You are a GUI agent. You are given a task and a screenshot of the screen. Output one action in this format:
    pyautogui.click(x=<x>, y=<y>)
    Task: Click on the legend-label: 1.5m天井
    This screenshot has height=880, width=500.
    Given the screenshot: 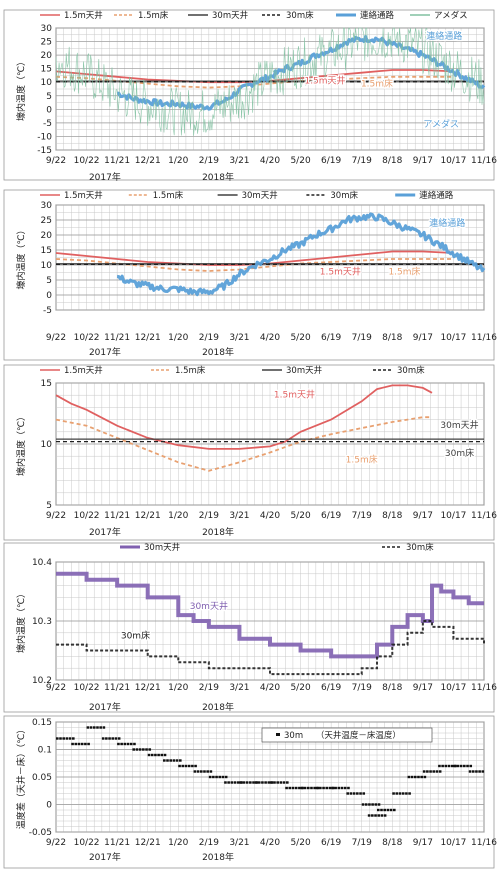 What is the action you would take?
    pyautogui.click(x=83, y=370)
    